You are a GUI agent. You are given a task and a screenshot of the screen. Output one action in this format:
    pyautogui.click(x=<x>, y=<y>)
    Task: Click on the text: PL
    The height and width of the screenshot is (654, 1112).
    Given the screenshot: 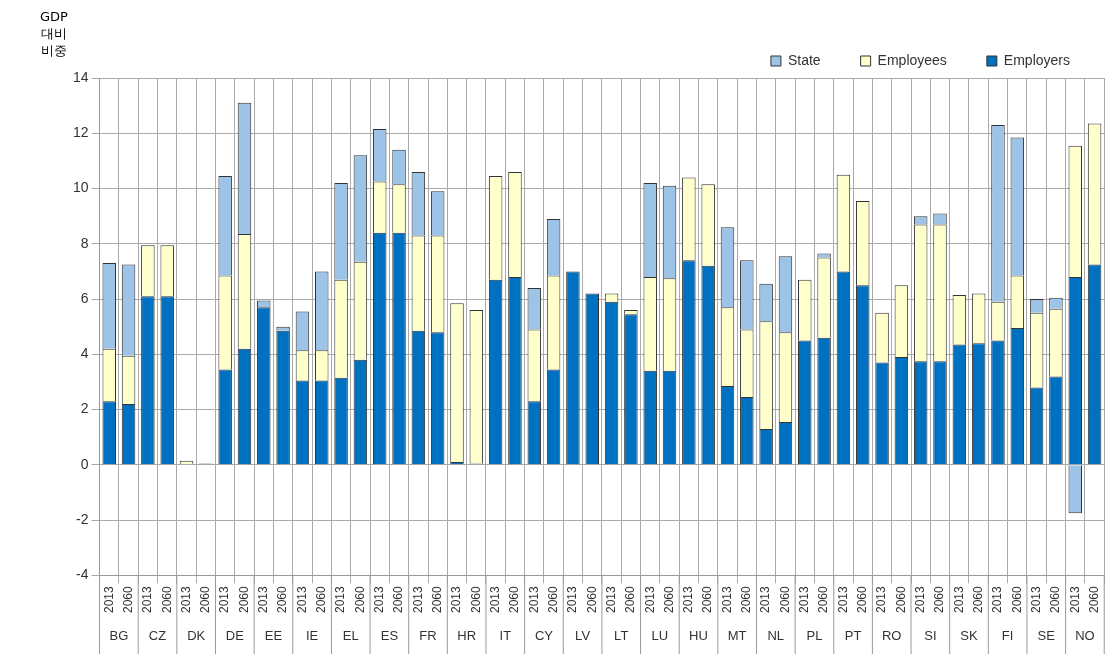 What is the action you would take?
    pyautogui.click(x=814, y=635)
    